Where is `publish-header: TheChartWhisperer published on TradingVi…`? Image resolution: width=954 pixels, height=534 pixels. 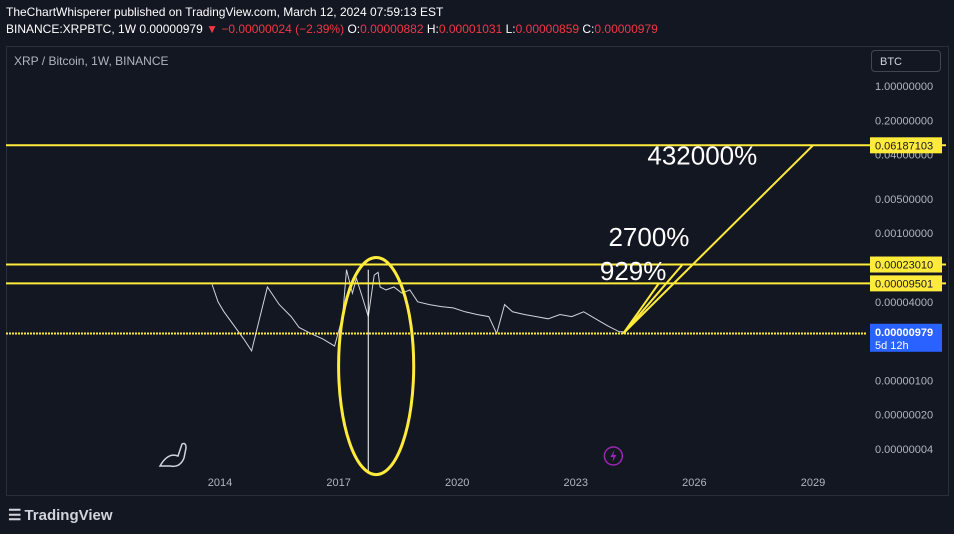
publish-header: TheChartWhisperer published on TradingVi… is located at coordinates (332, 21).